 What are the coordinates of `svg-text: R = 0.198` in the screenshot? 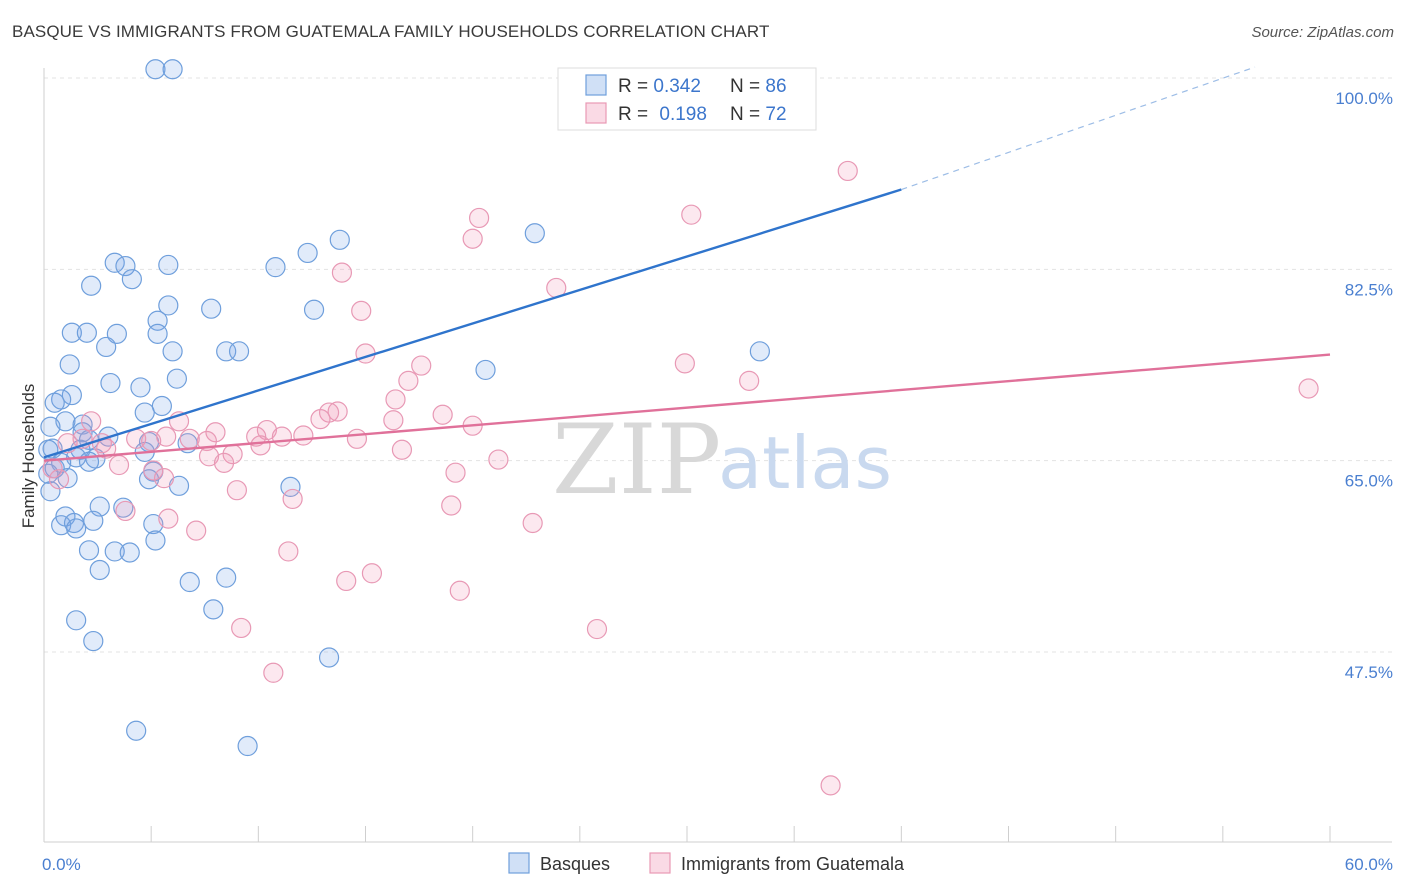 It's located at (662, 114).